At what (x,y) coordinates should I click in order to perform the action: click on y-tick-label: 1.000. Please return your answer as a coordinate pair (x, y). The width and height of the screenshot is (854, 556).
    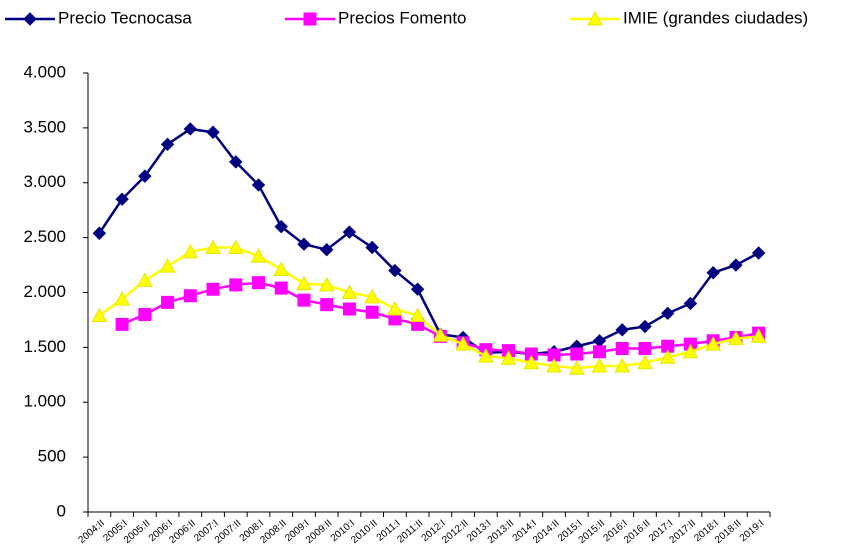
    Looking at the image, I should click on (44, 401).